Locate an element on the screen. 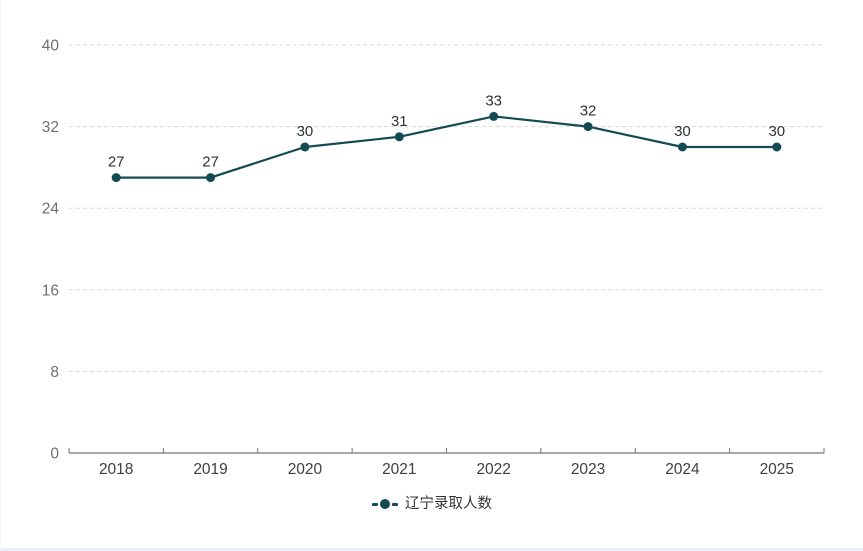  legend-label: 辽宁录取人数 is located at coordinates (448, 504).